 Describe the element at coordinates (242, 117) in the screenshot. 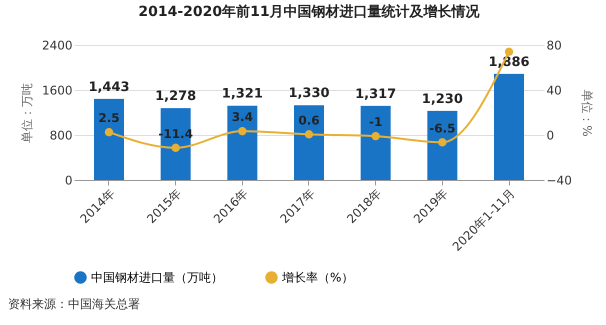

I see `data-label: 3.4` at that location.